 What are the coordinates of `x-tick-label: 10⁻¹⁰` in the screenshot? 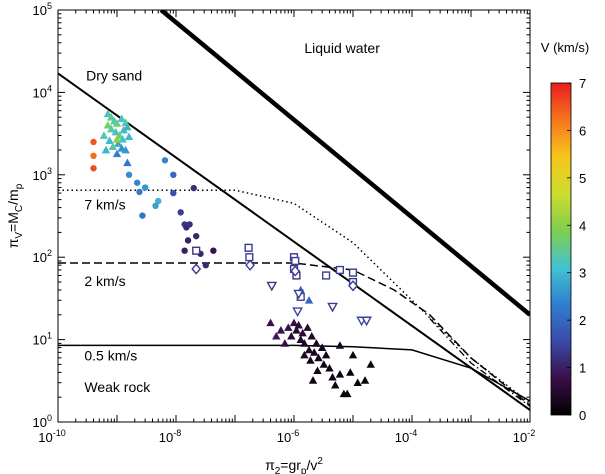 It's located at (51, 436).